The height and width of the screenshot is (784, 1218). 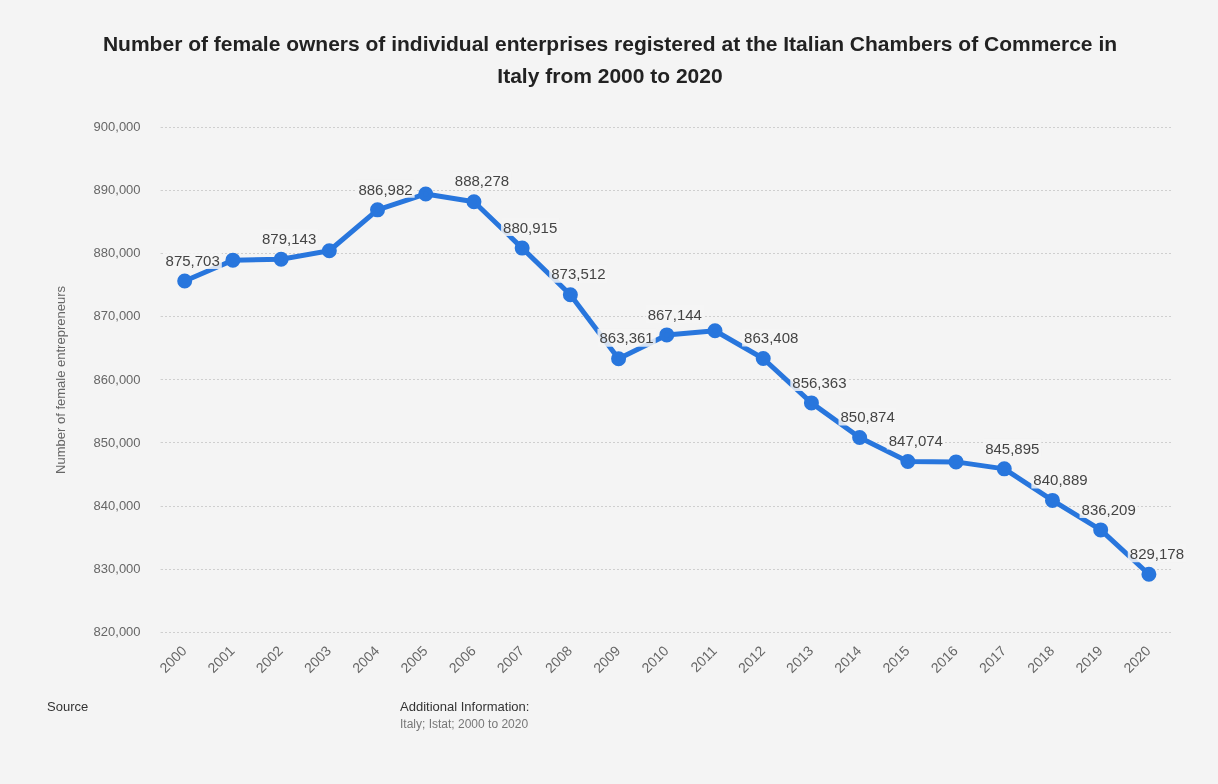 I want to click on y-tick-label: 860,000, so click(x=117, y=379).